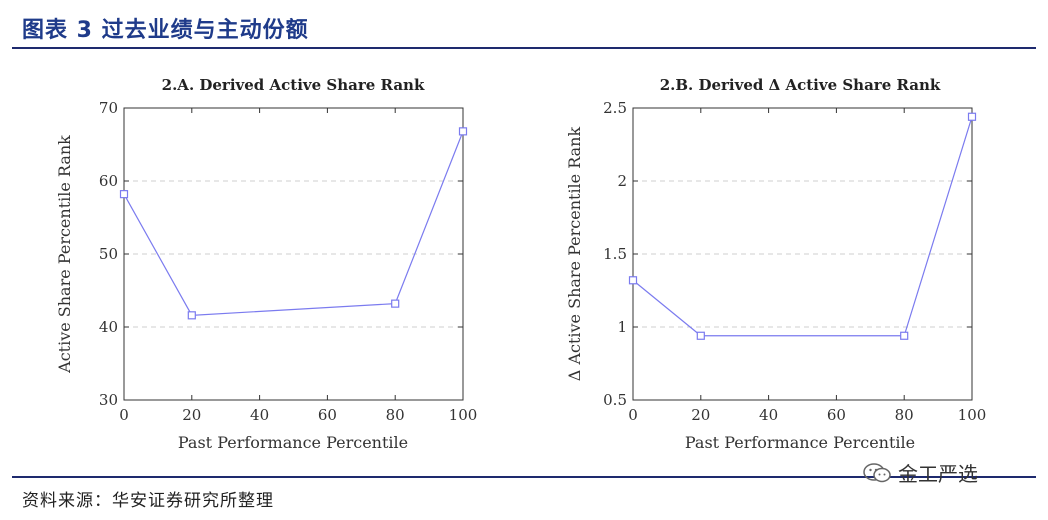 This screenshot has height=520, width=1048. Describe the element at coordinates (800, 442) in the screenshot. I see `chart-b-x-axis-label: Past Performance Percentile` at that location.